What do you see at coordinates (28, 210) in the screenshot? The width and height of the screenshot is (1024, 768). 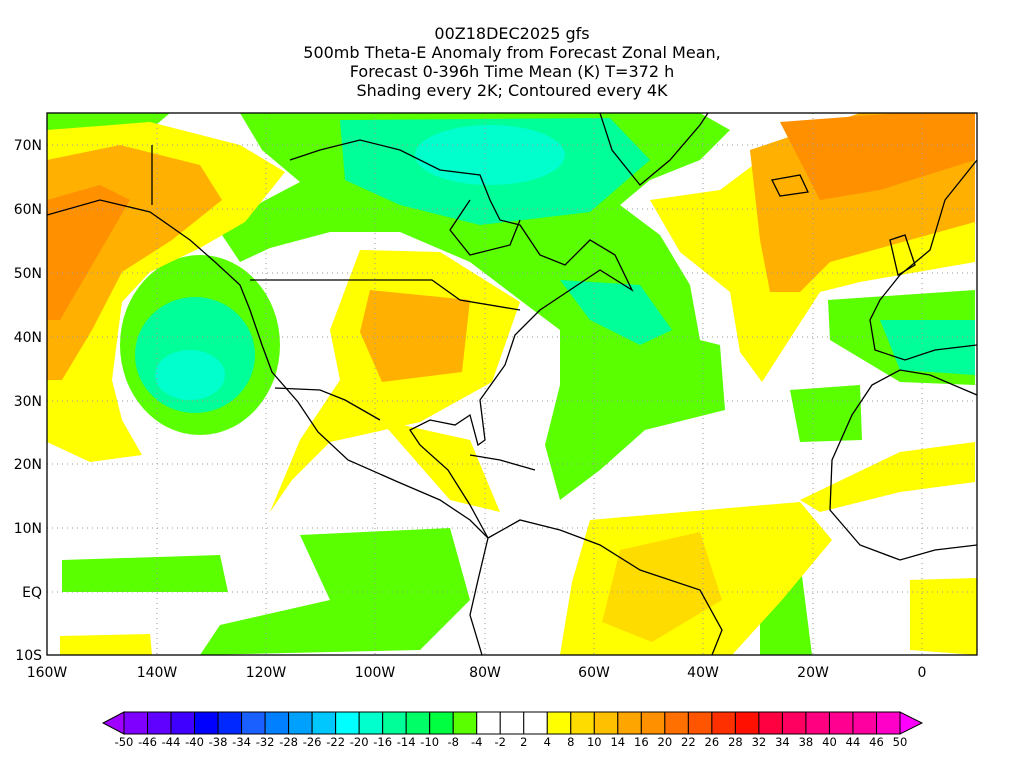 I see `lat-label: 60N` at bounding box center [28, 210].